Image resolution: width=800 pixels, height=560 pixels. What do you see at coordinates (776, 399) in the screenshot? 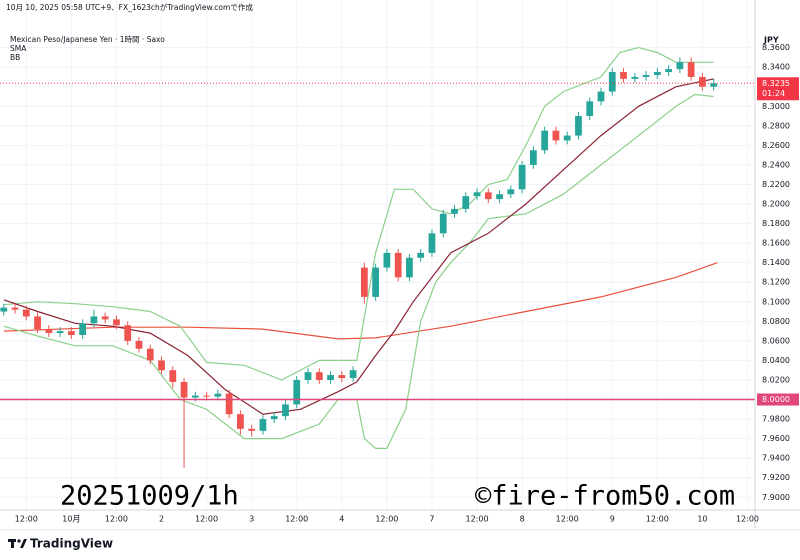
I see `level-label: 8.0000` at bounding box center [776, 399].